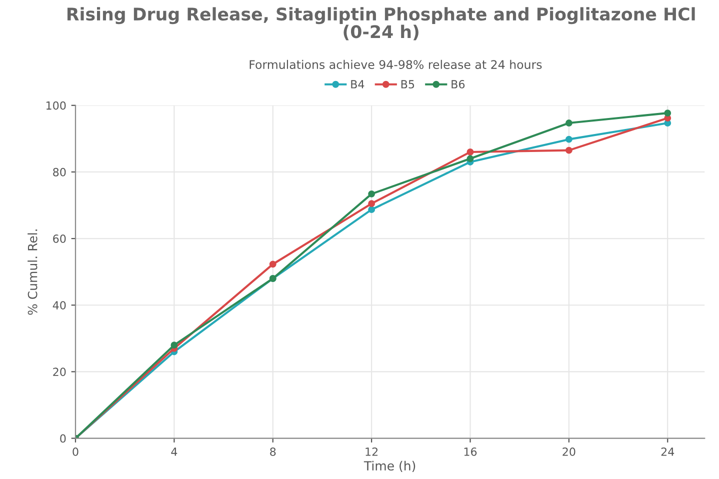 Image resolution: width=719 pixels, height=479 pixels. I want to click on y-tick-label: 20, so click(59, 372).